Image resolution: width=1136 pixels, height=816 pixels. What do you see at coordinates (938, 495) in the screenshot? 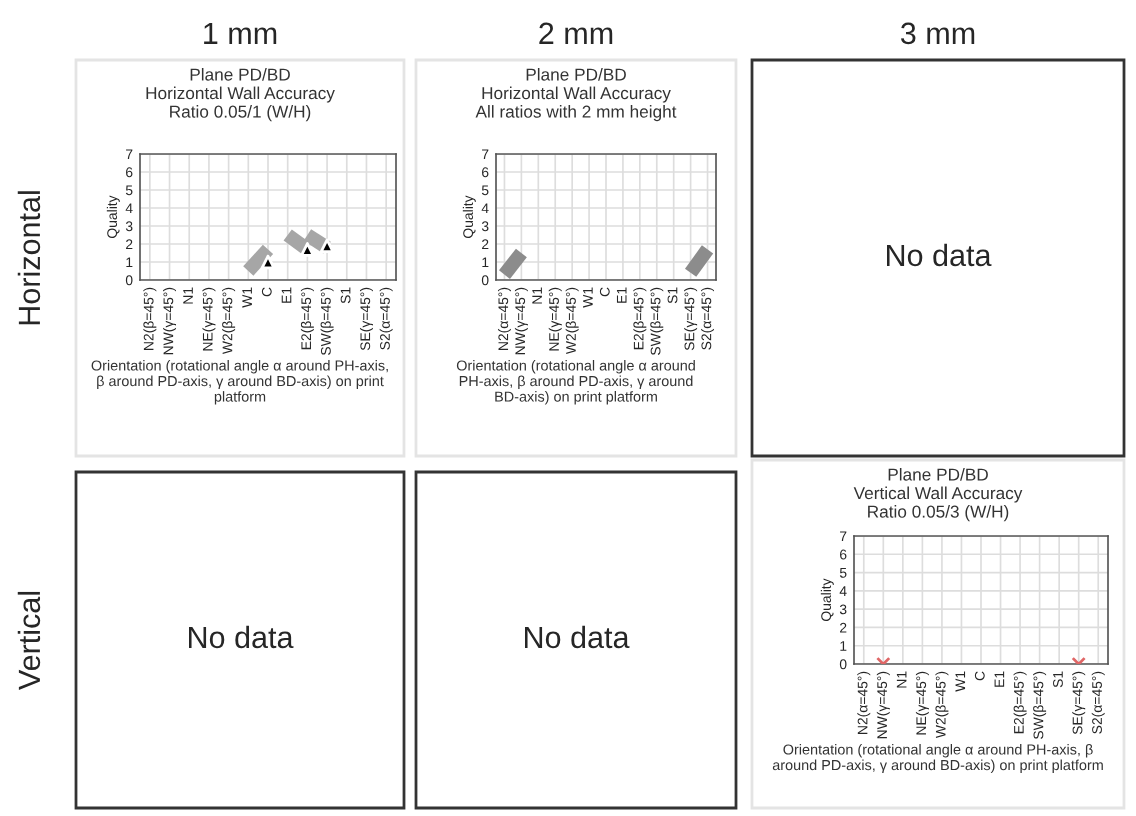
I see `chart-title: Plane PD/BD Vertical Wall Accuracy Ratio 0.05/3 (W/H)` at bounding box center [938, 495].